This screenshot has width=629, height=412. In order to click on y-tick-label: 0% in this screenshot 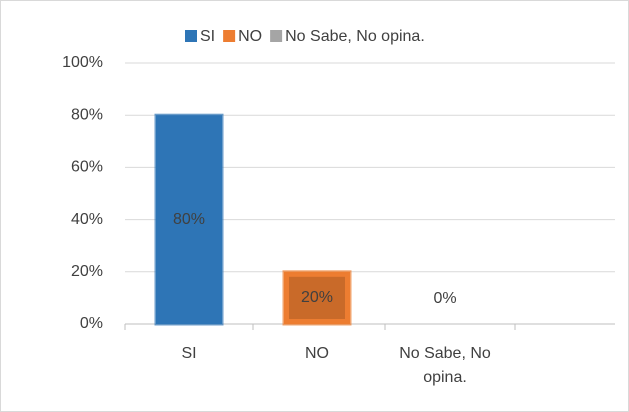, I will do `click(91, 323)`.